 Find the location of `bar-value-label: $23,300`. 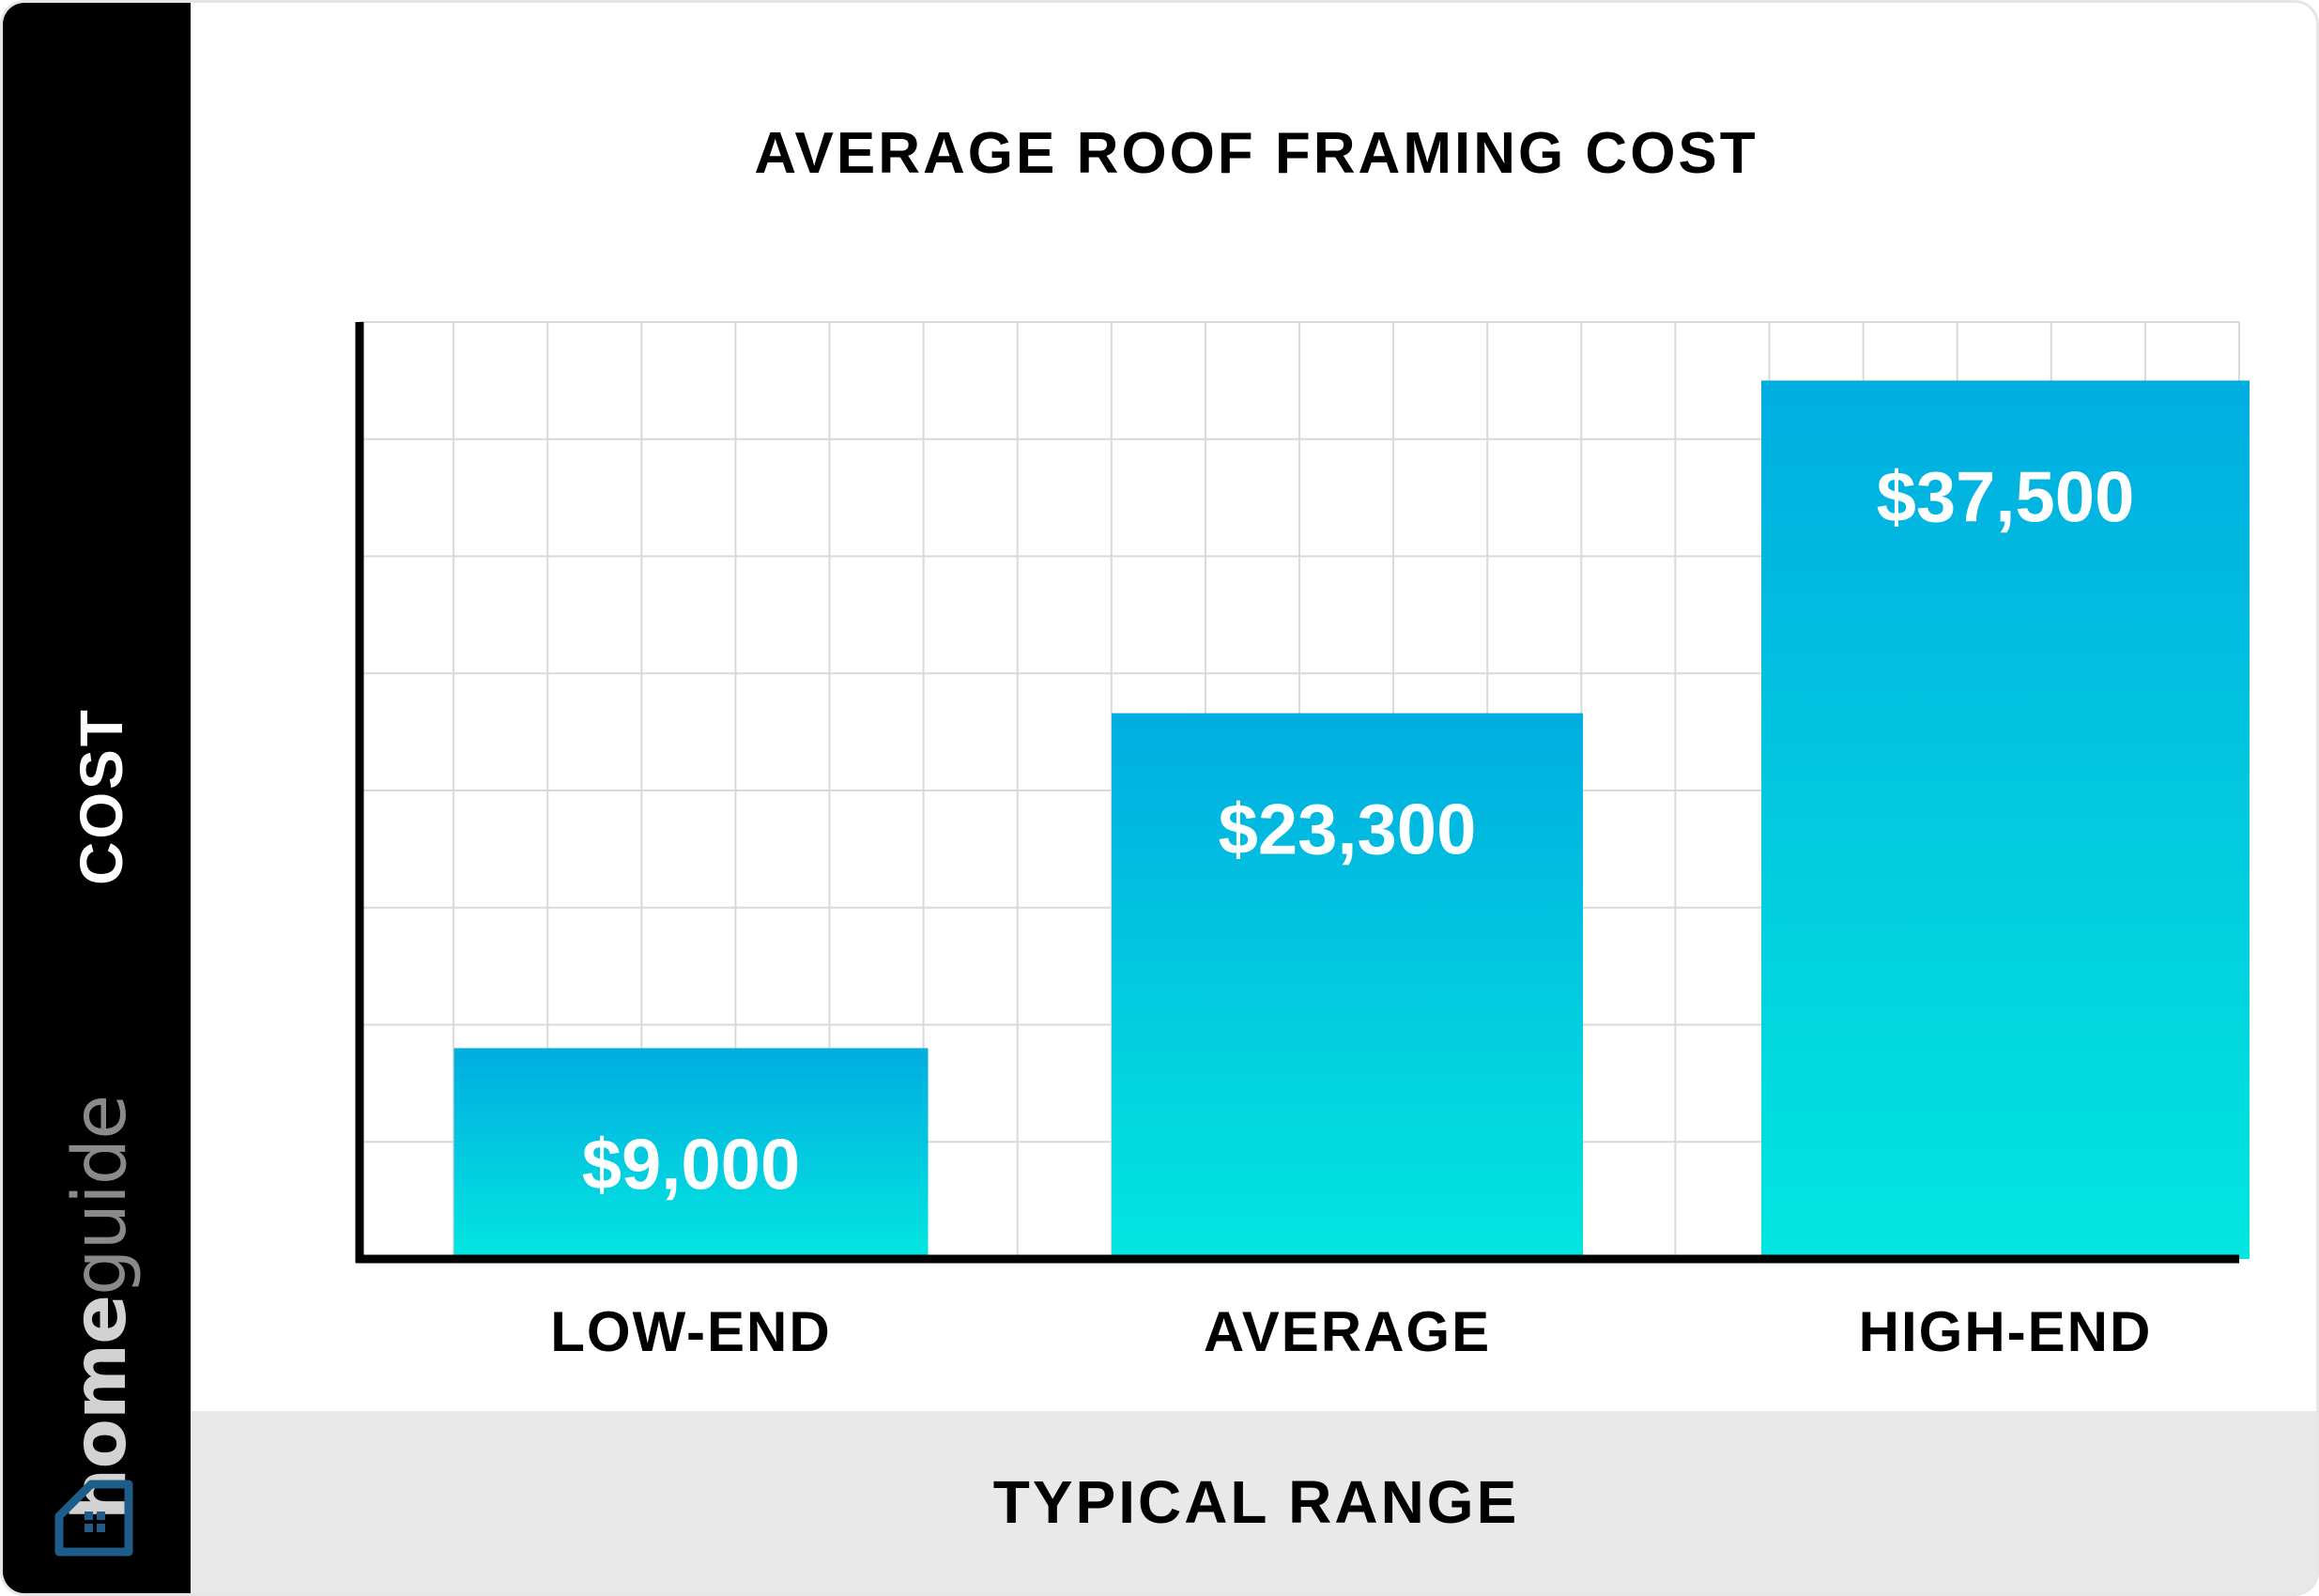

bar-value-label: $23,300 is located at coordinates (1348, 830).